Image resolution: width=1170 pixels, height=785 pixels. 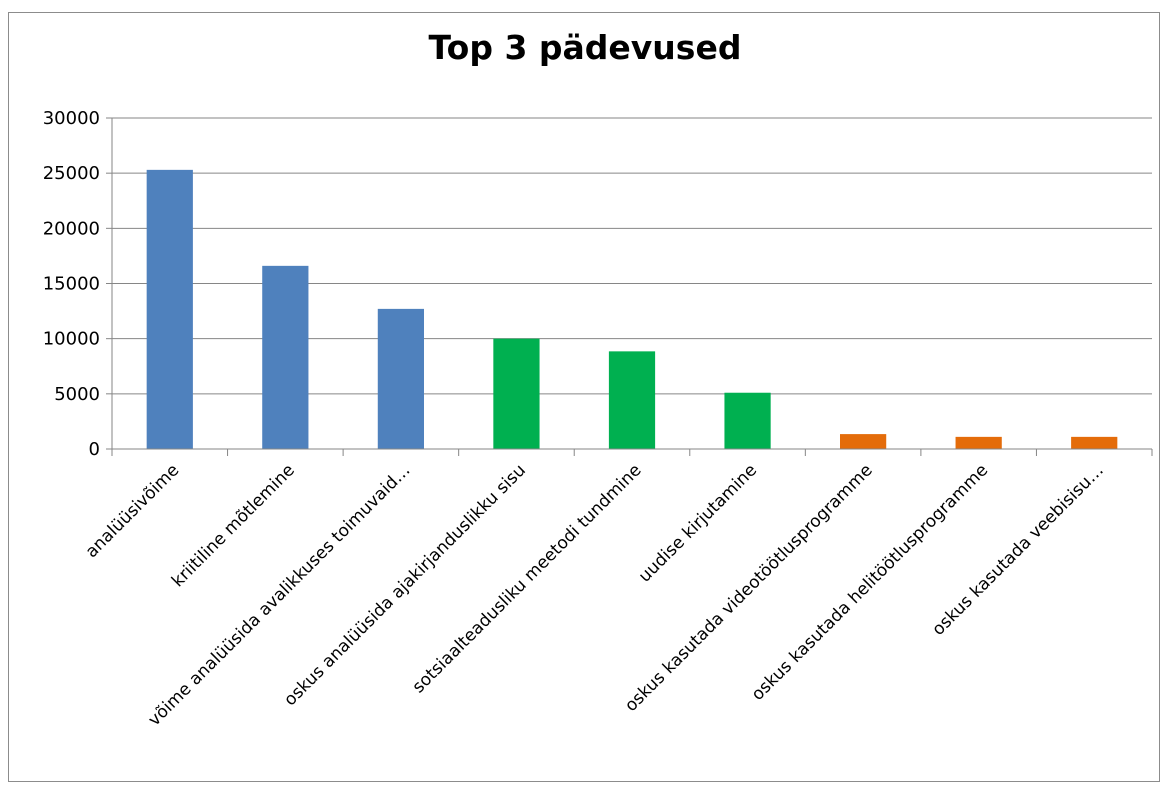 I want to click on y-tick-label: 15000, so click(x=71, y=284).